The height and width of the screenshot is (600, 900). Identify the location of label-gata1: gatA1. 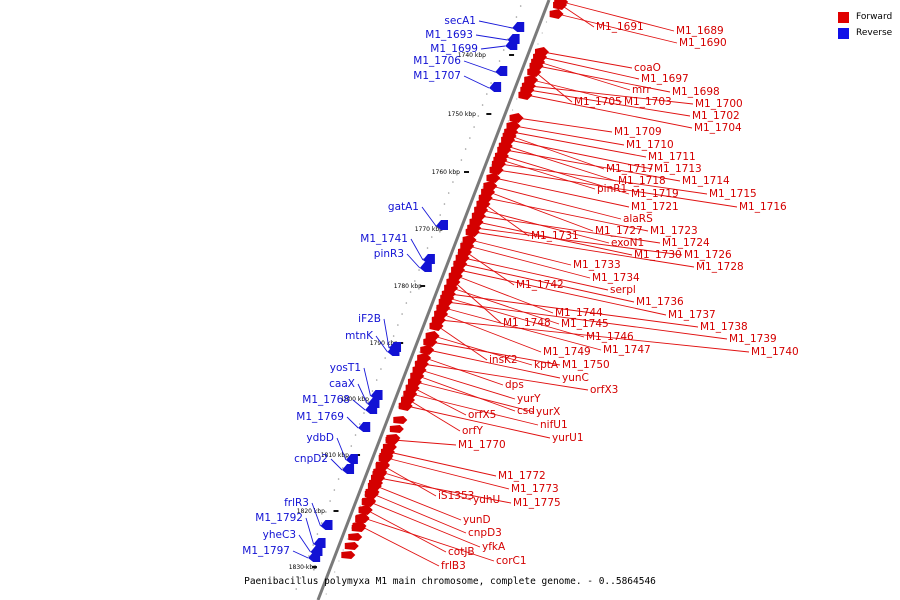
(403, 207).